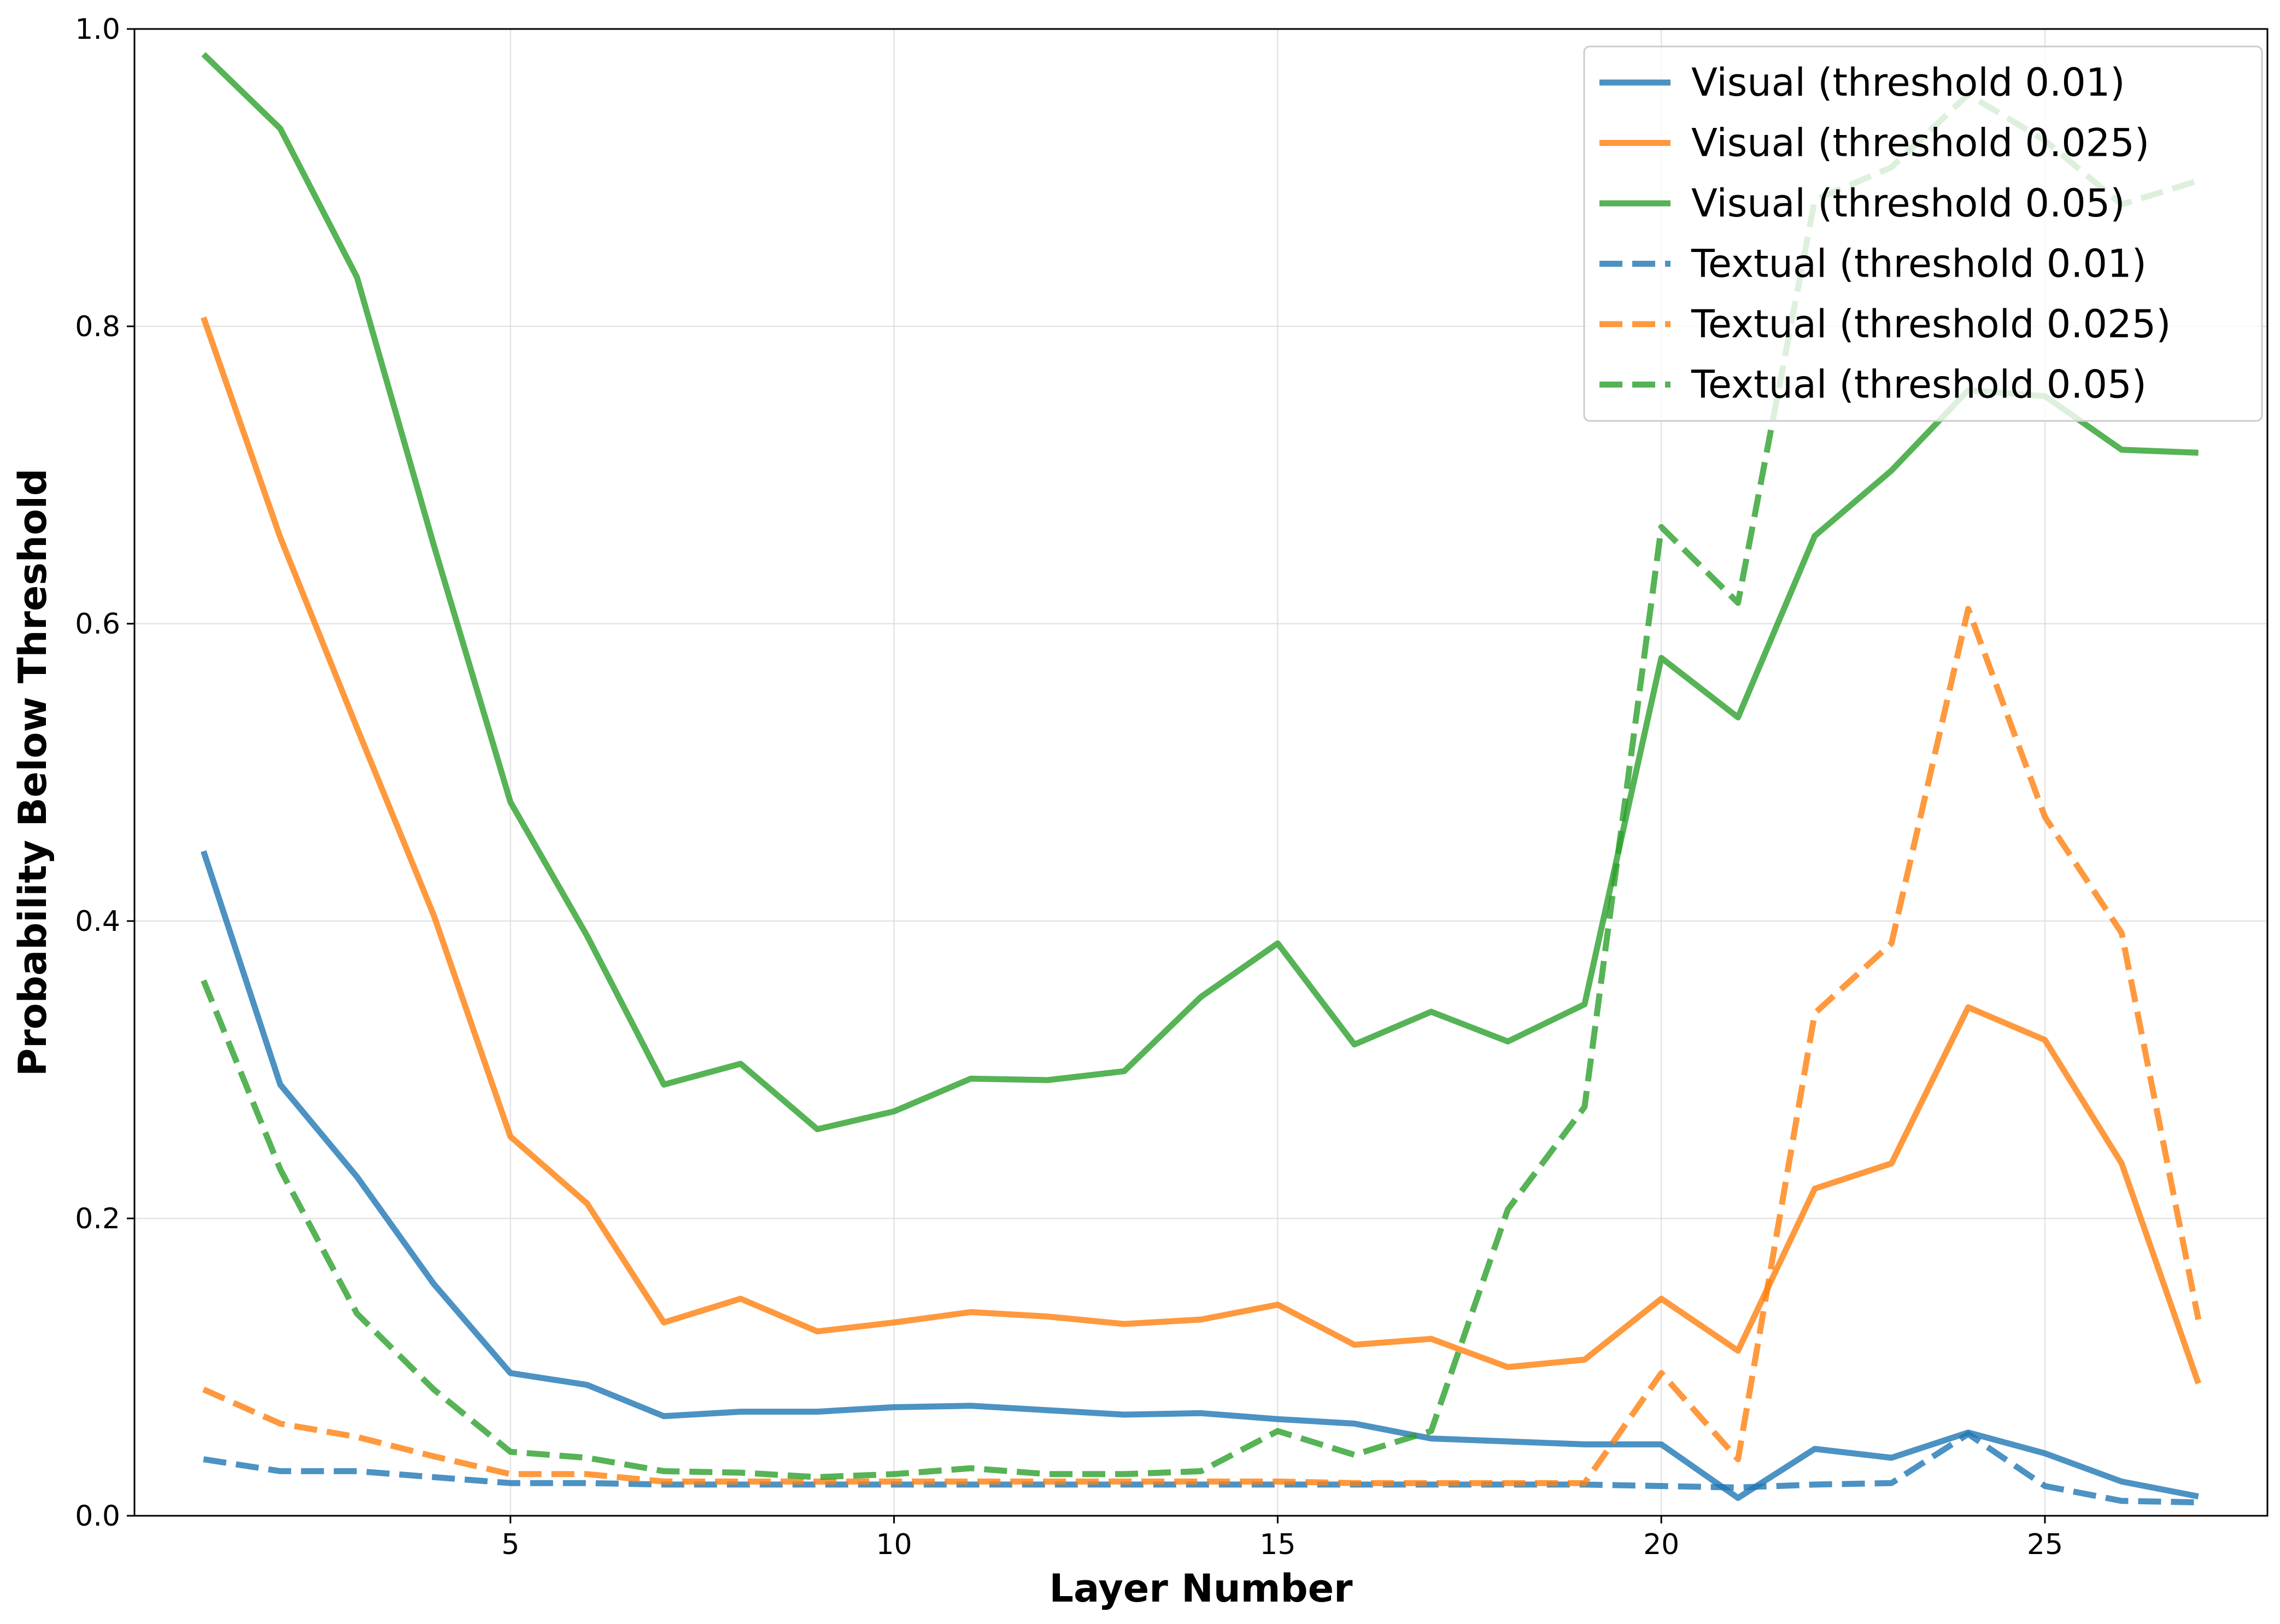 The image size is (2280, 1624). I want to click on x-tick-label: 15, so click(1278, 1544).